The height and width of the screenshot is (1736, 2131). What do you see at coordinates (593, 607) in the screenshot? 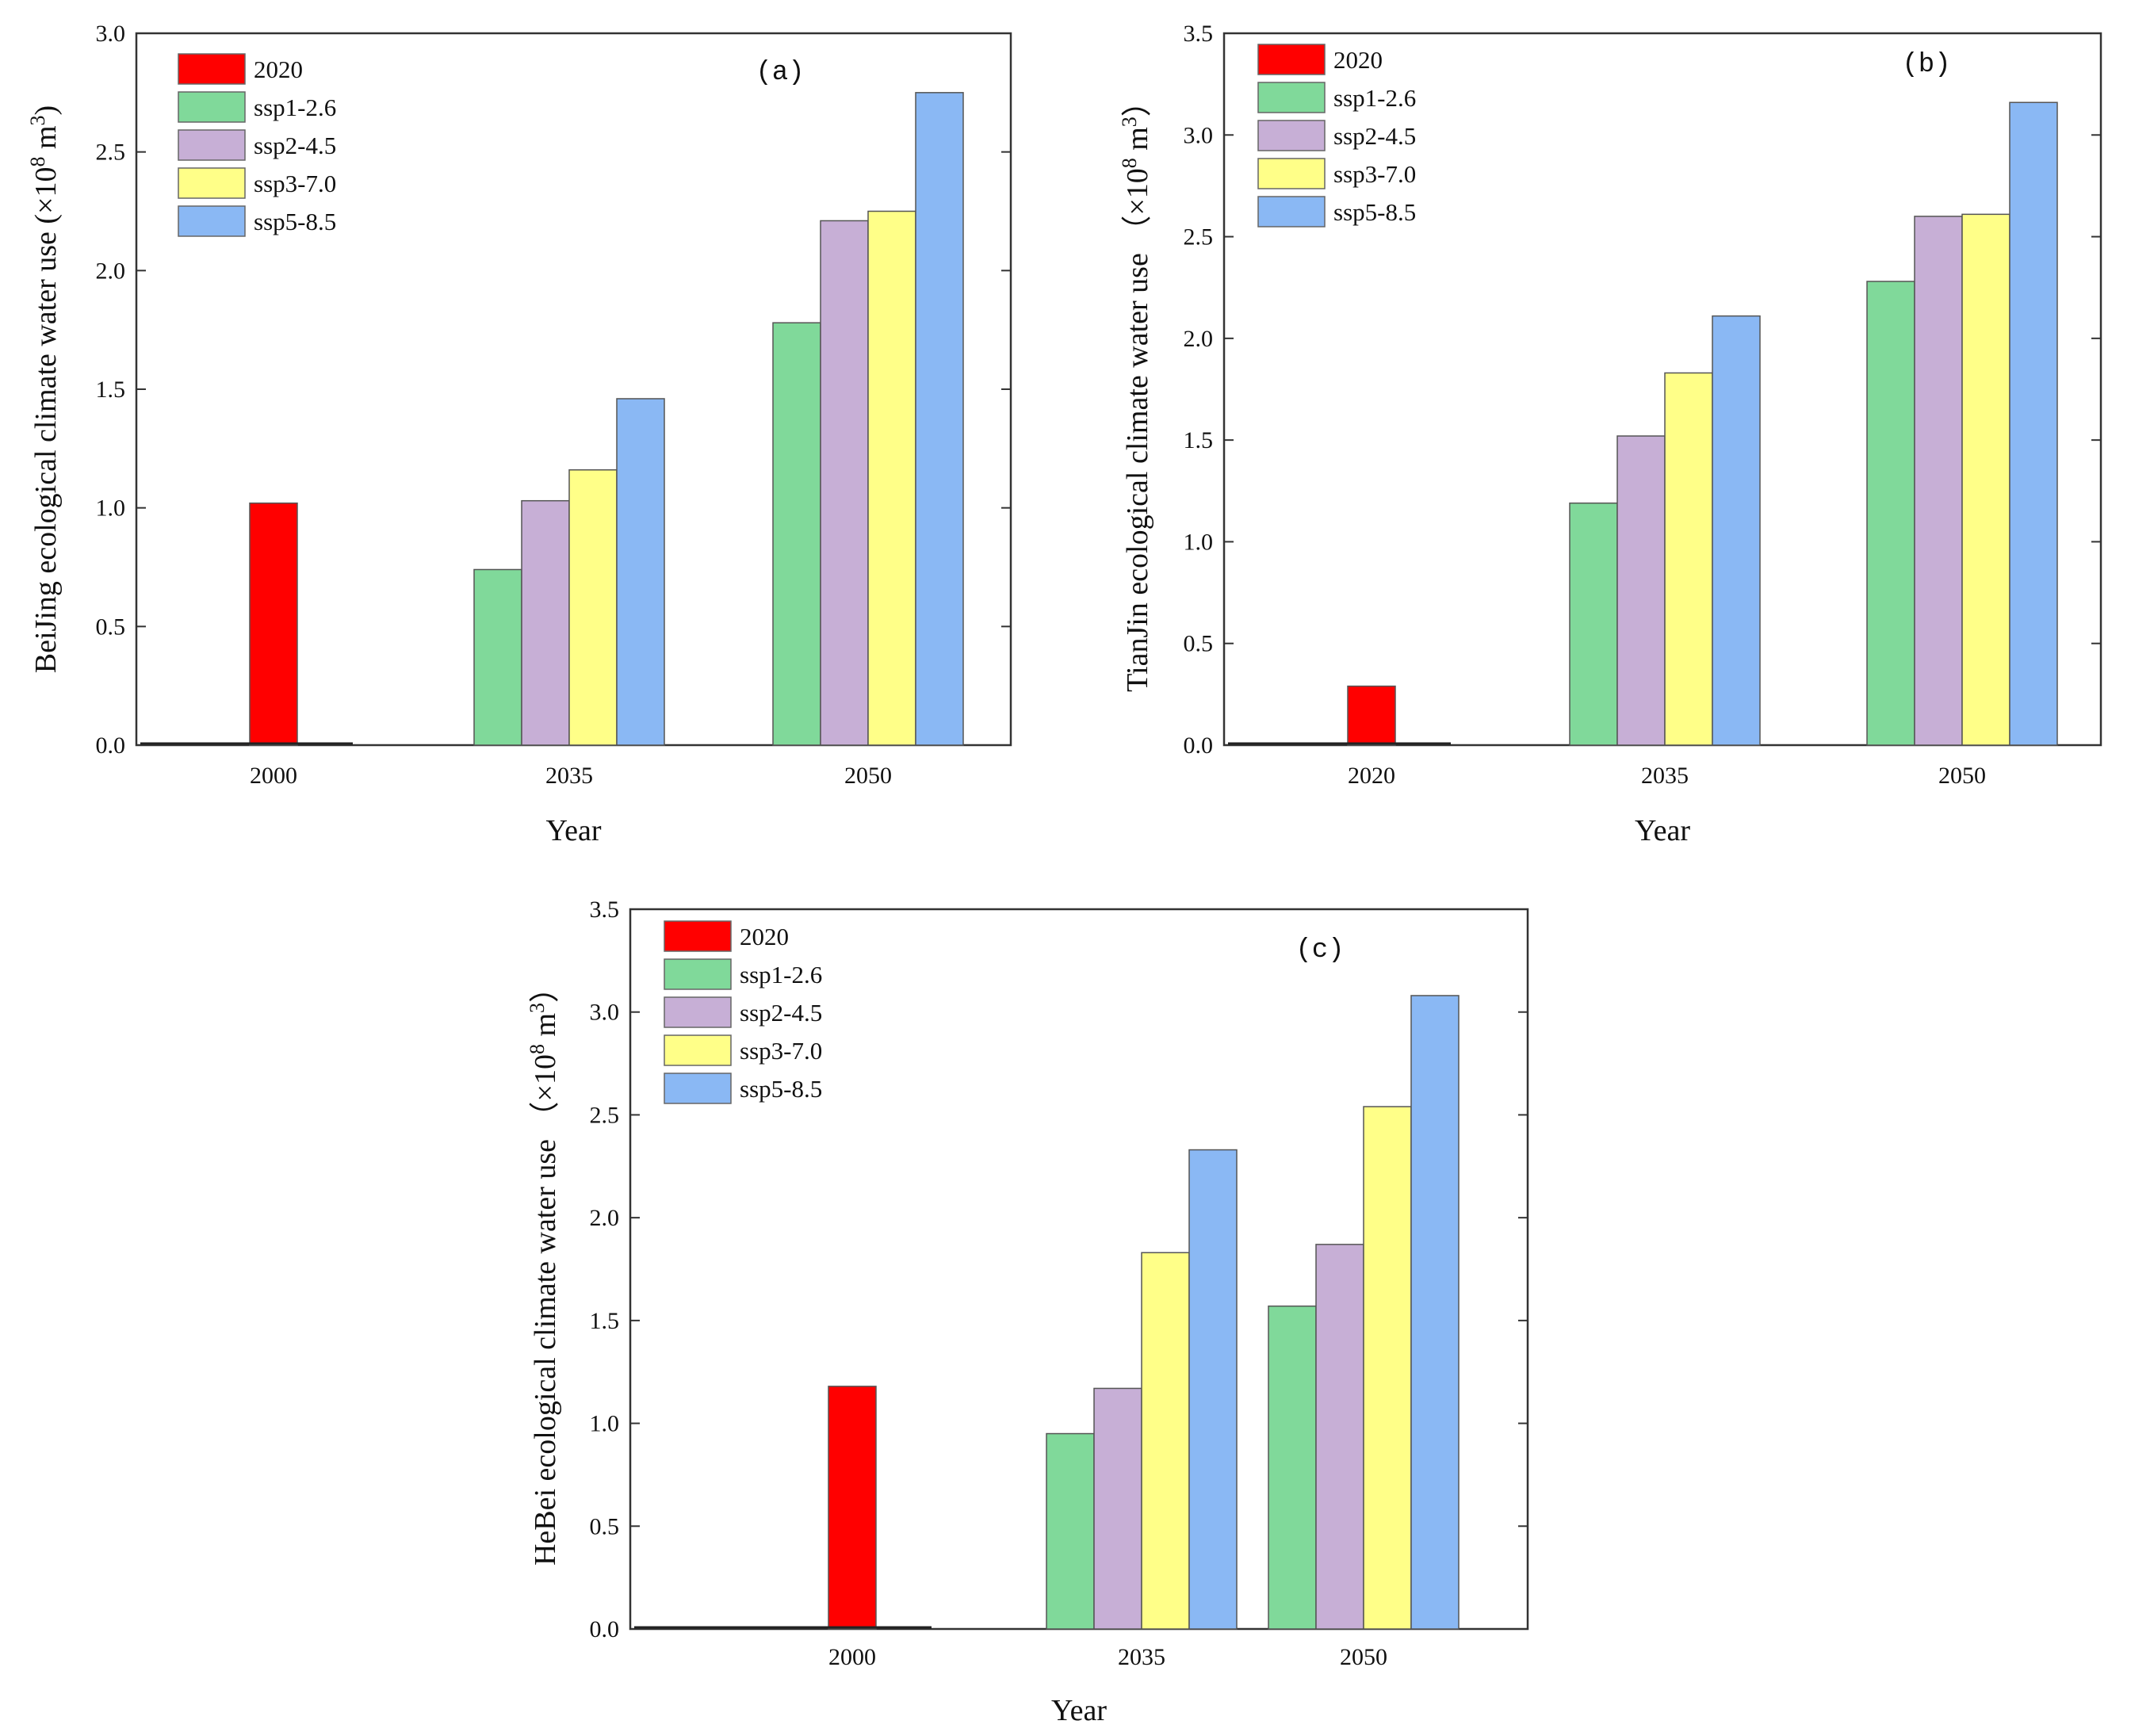
I see `bar-ssp3-7.0-2035` at bounding box center [593, 607].